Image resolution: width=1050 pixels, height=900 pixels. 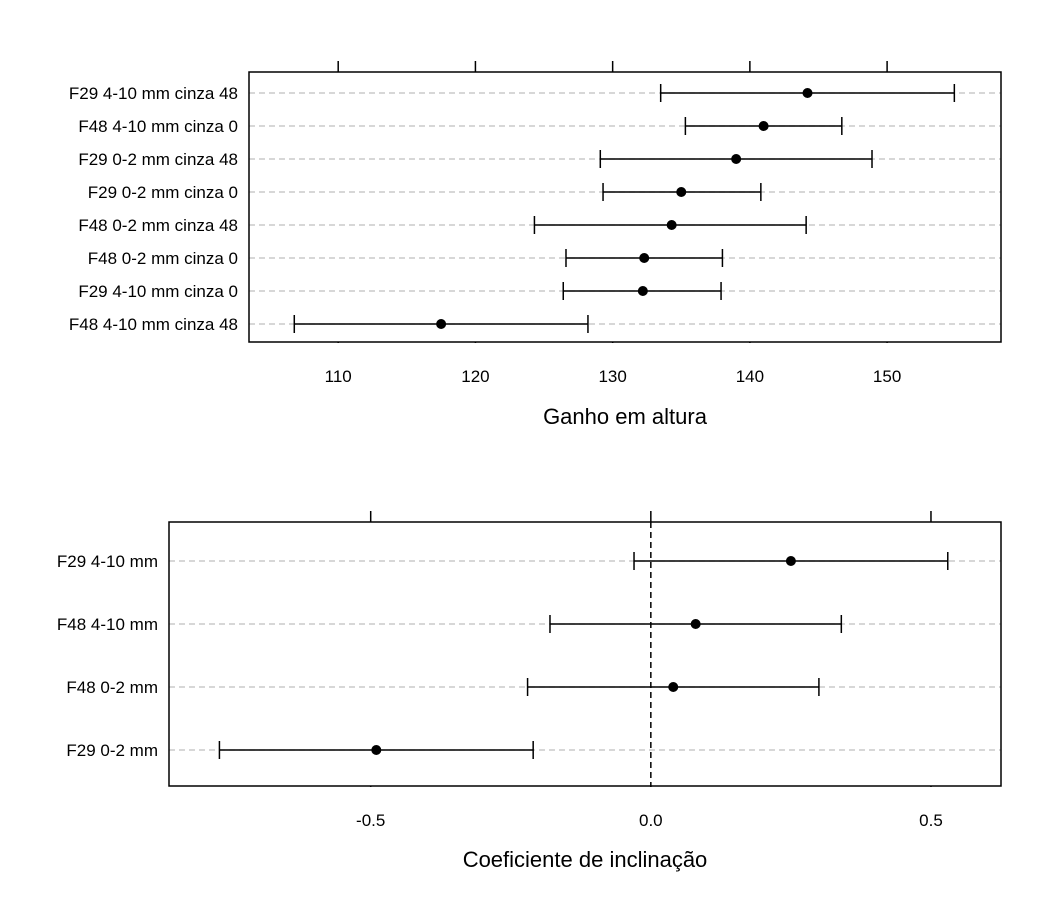 What do you see at coordinates (625, 416) in the screenshot?
I see `x-axis-title: Ganho em altura` at bounding box center [625, 416].